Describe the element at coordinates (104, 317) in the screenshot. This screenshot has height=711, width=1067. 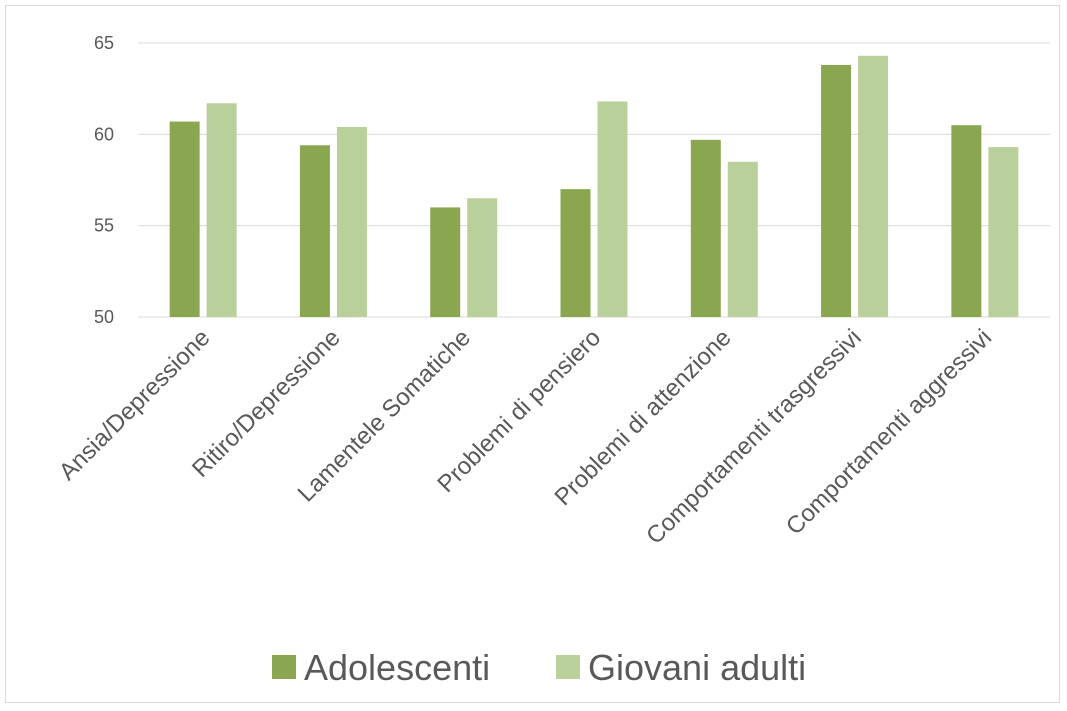
I see `y-tick-label: 50` at that location.